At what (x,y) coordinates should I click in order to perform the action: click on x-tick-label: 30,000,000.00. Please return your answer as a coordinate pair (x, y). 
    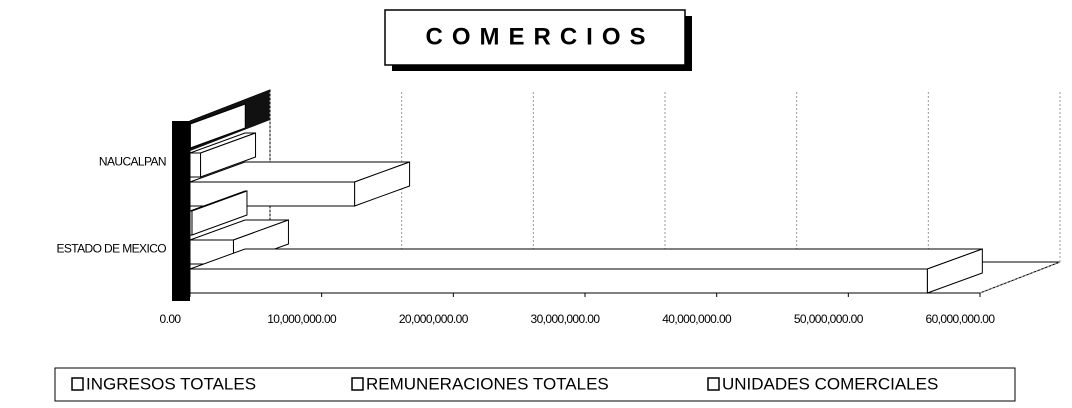
    Looking at the image, I should click on (566, 319).